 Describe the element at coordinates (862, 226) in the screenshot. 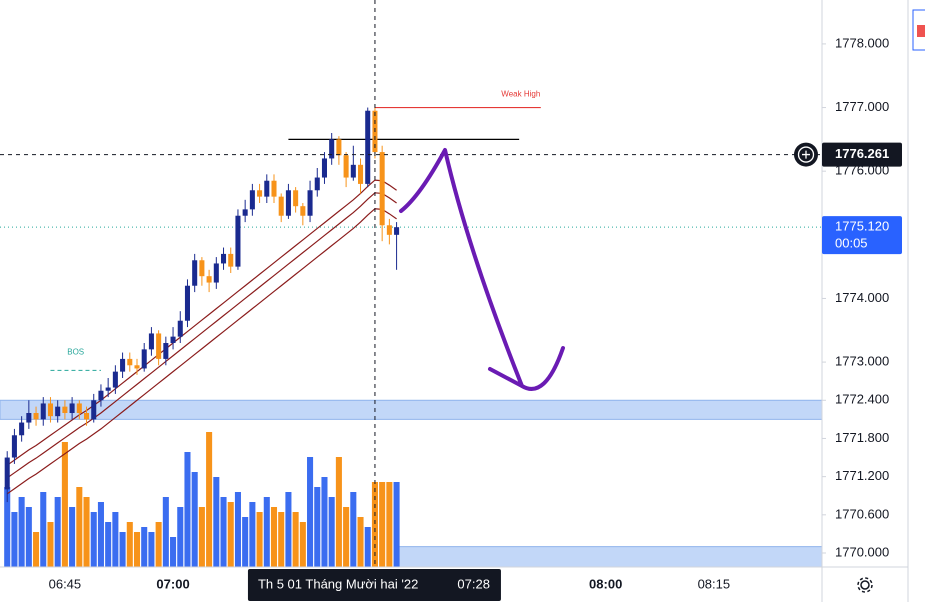

I see `last-price-label: 1775.120` at that location.